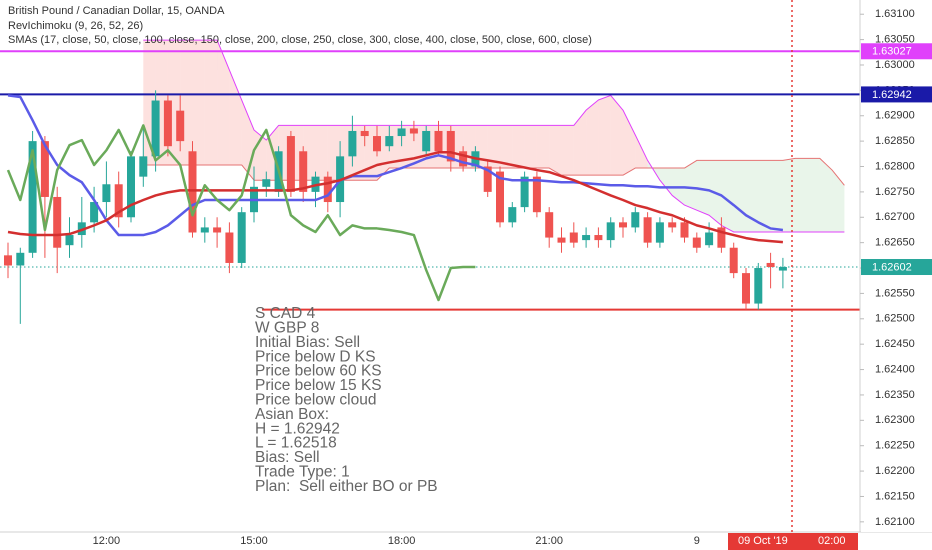 Image resolution: width=932 pixels, height=550 pixels. Describe the element at coordinates (697, 541) in the screenshot. I see `x-tick-label: 9` at that location.